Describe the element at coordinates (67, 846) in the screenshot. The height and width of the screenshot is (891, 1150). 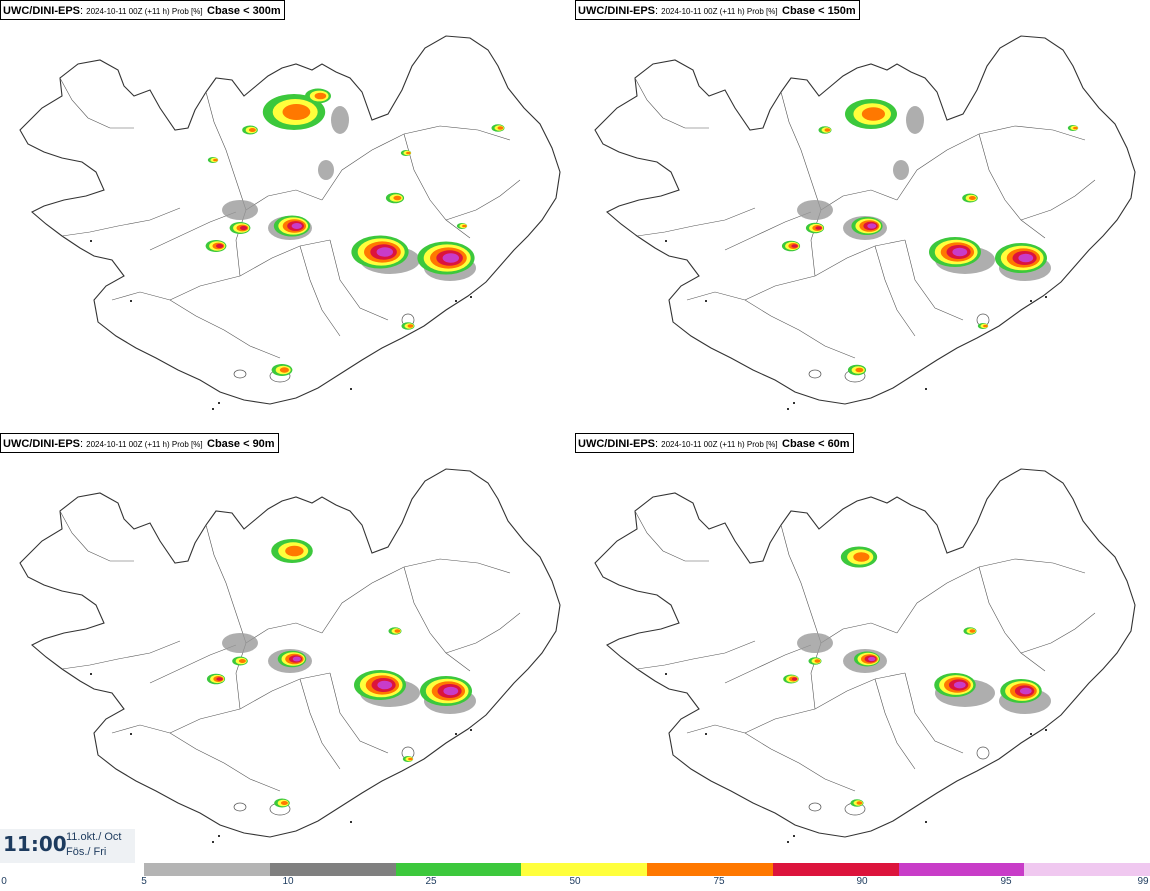
I see `valid-time-box: 11:00 11.okt./ Oct Fös./ Fri` at that location.